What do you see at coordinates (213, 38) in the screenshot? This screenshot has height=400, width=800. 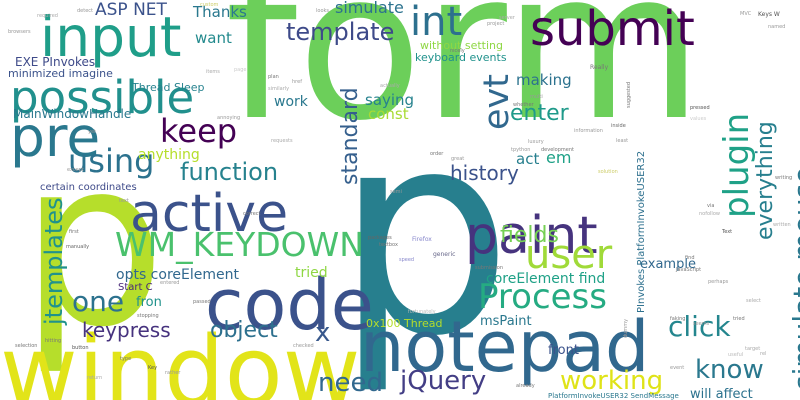 I see `word-want: want` at bounding box center [213, 38].